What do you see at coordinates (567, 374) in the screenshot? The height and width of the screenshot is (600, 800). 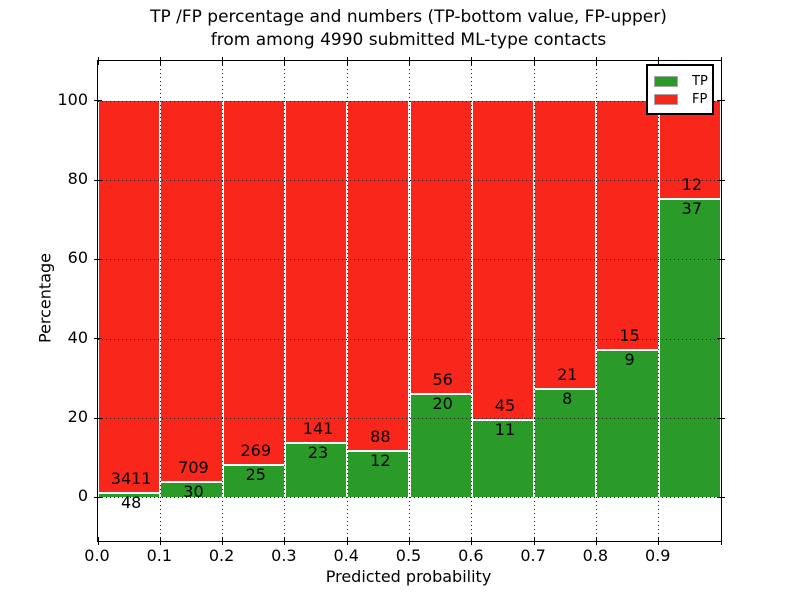 I see `fp-count-label: 21` at bounding box center [567, 374].